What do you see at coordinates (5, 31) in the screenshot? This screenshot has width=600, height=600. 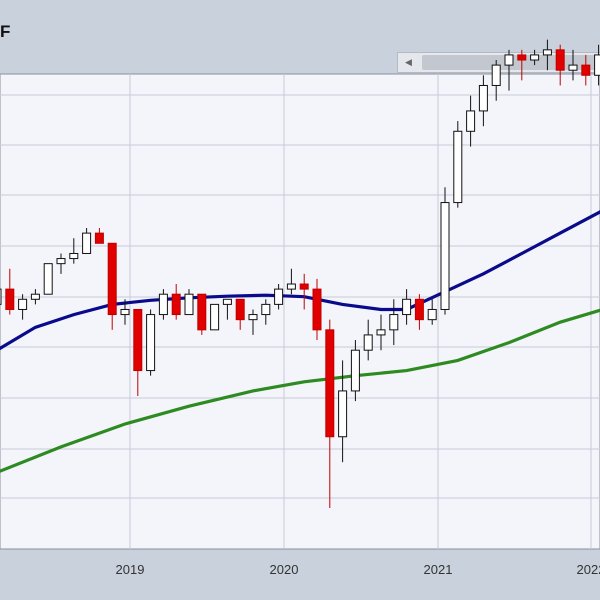 I see `chart-title: F` at bounding box center [5, 31].